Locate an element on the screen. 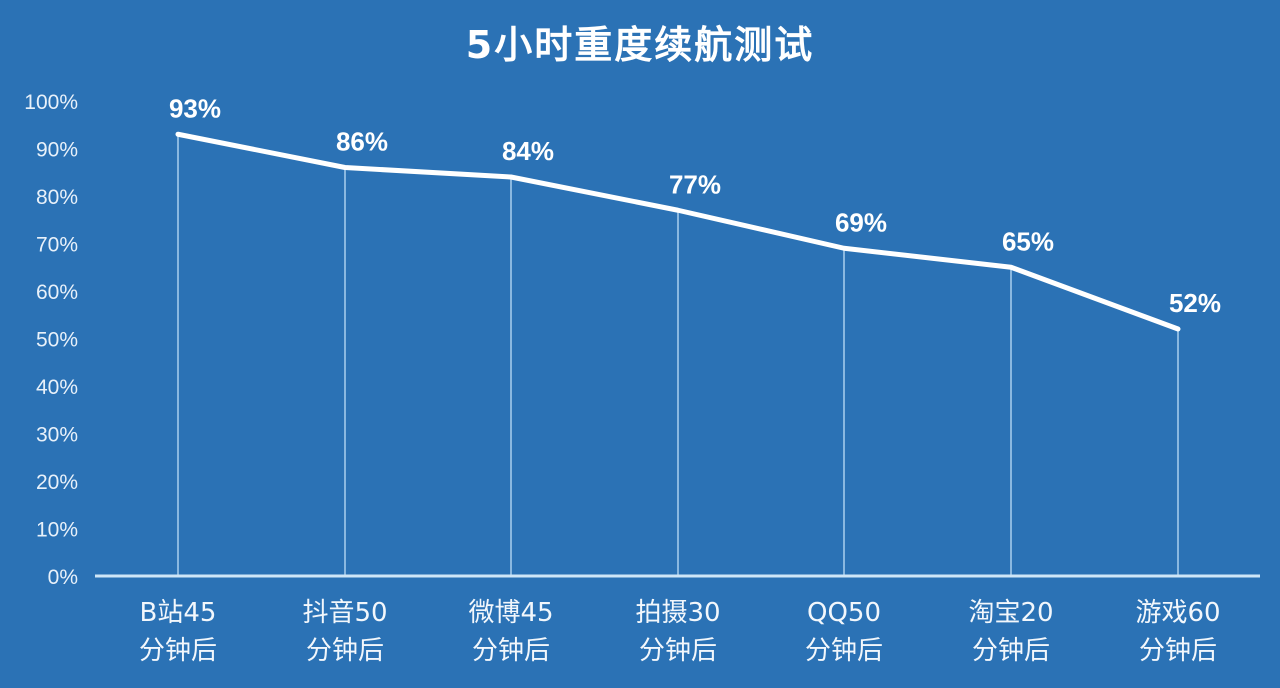  x-tick-label-line: 拍摄30 is located at coordinates (678, 613).